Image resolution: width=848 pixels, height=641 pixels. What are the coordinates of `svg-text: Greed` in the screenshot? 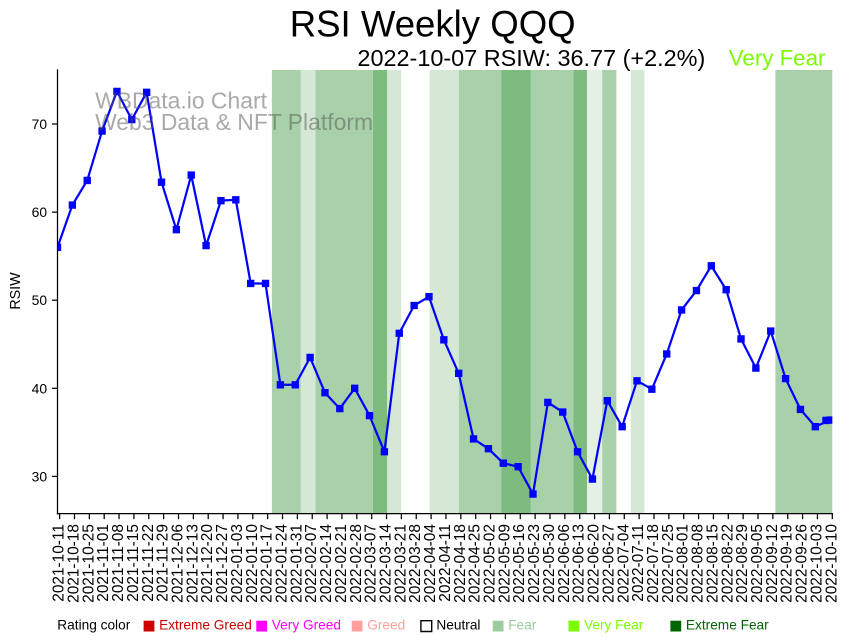 It's located at (386, 625).